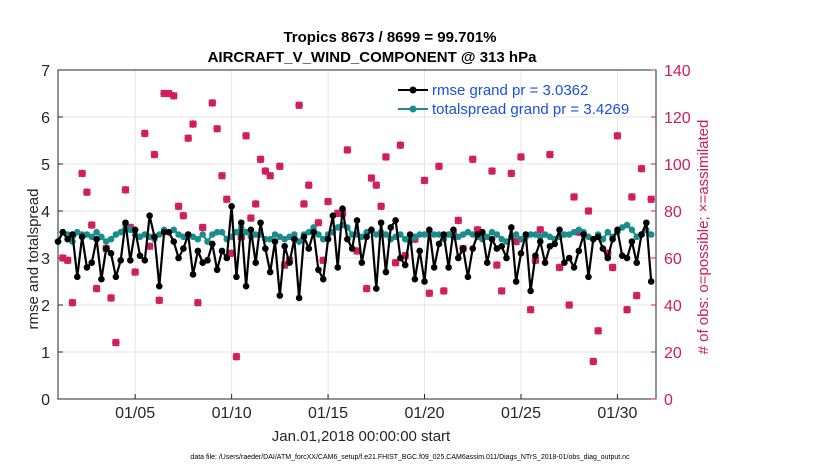  I want to click on y2-tick-label: 40, so click(673, 306).